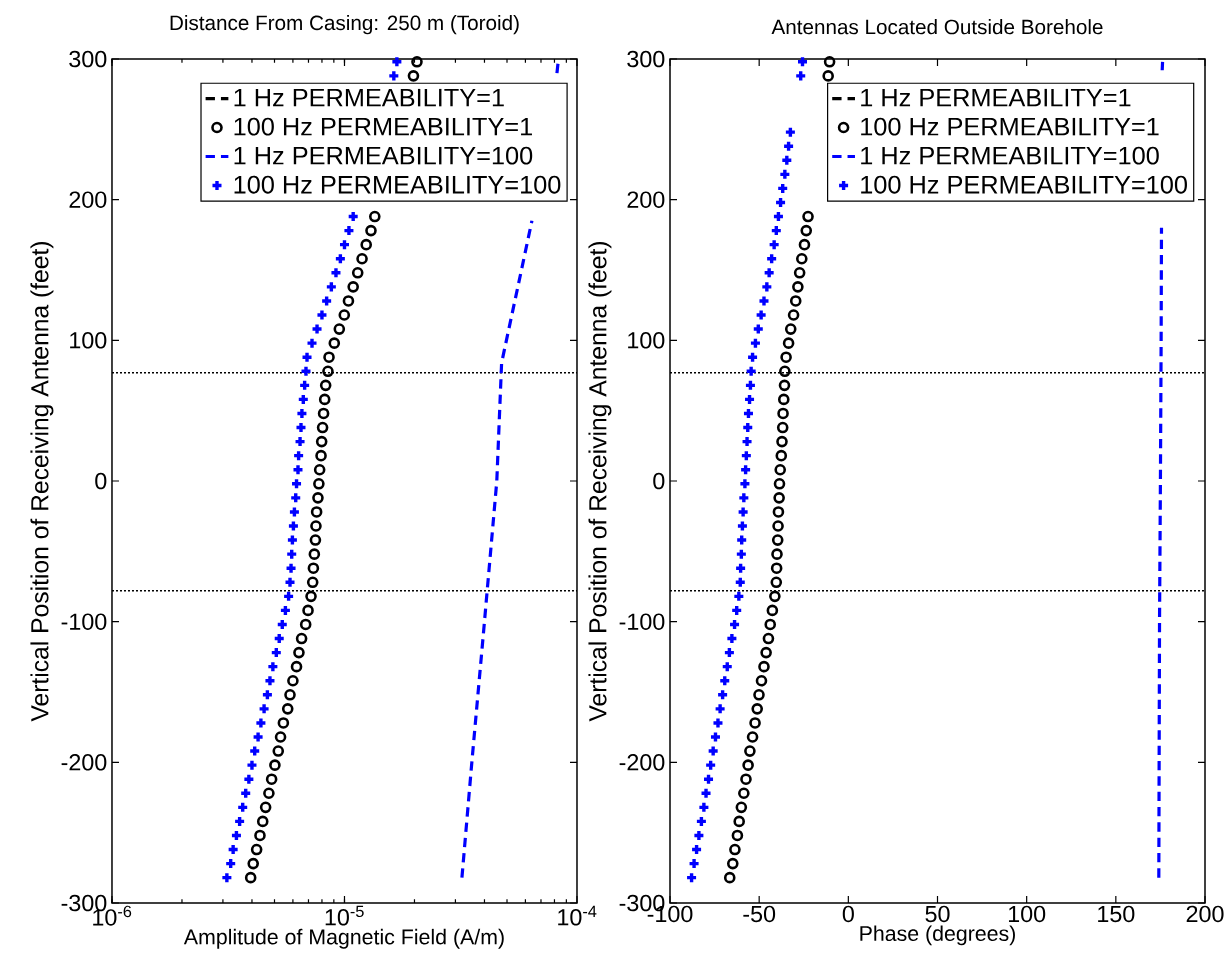  What do you see at coordinates (577, 915) in the screenshot?
I see `x-tick-label: 10$^{-4}$` at bounding box center [577, 915].